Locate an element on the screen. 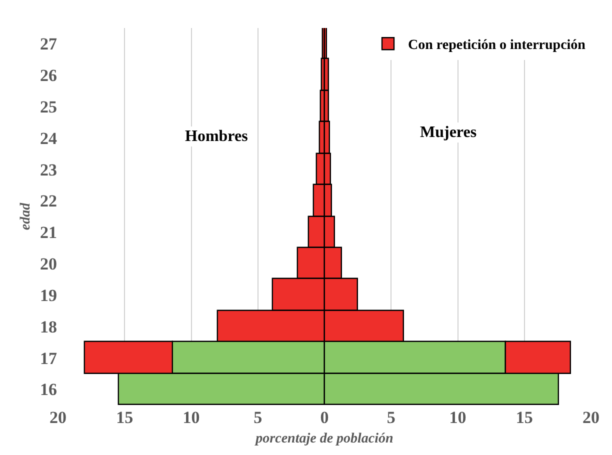 This screenshot has height=455, width=612. y-tick-label: 27 is located at coordinates (49, 44).